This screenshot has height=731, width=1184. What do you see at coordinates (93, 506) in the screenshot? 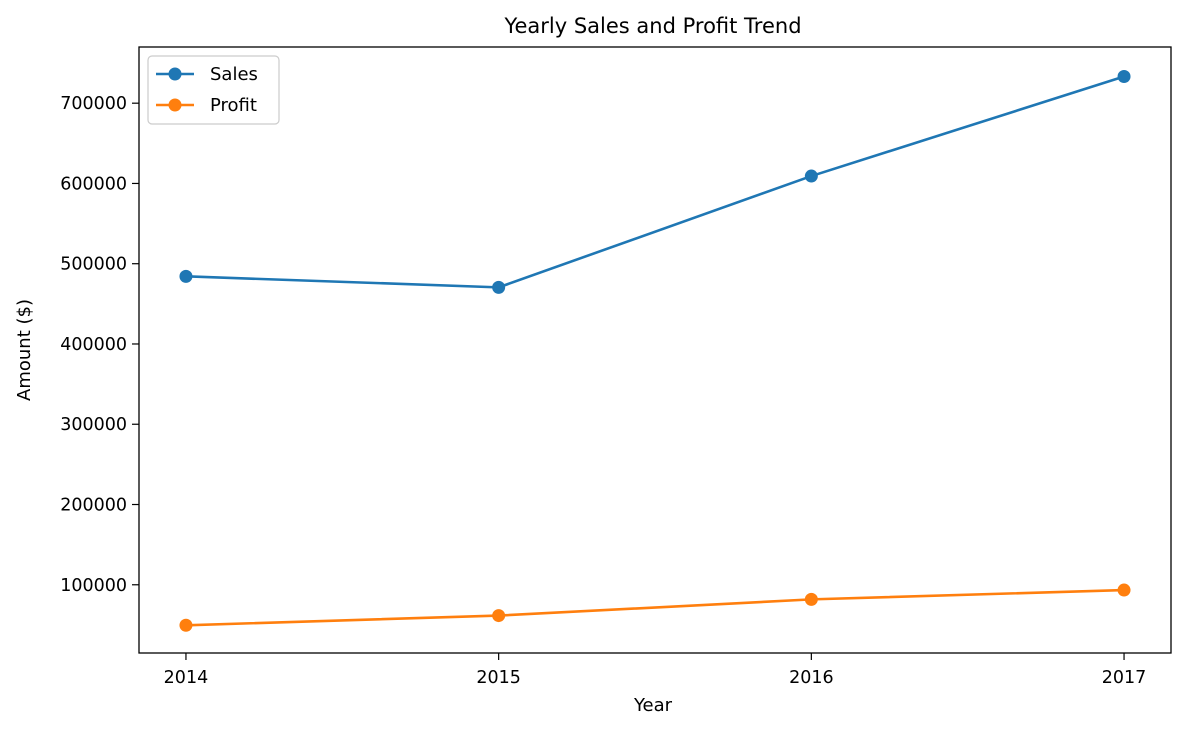
I see `y-tick-label: 200000` at bounding box center [93, 506].